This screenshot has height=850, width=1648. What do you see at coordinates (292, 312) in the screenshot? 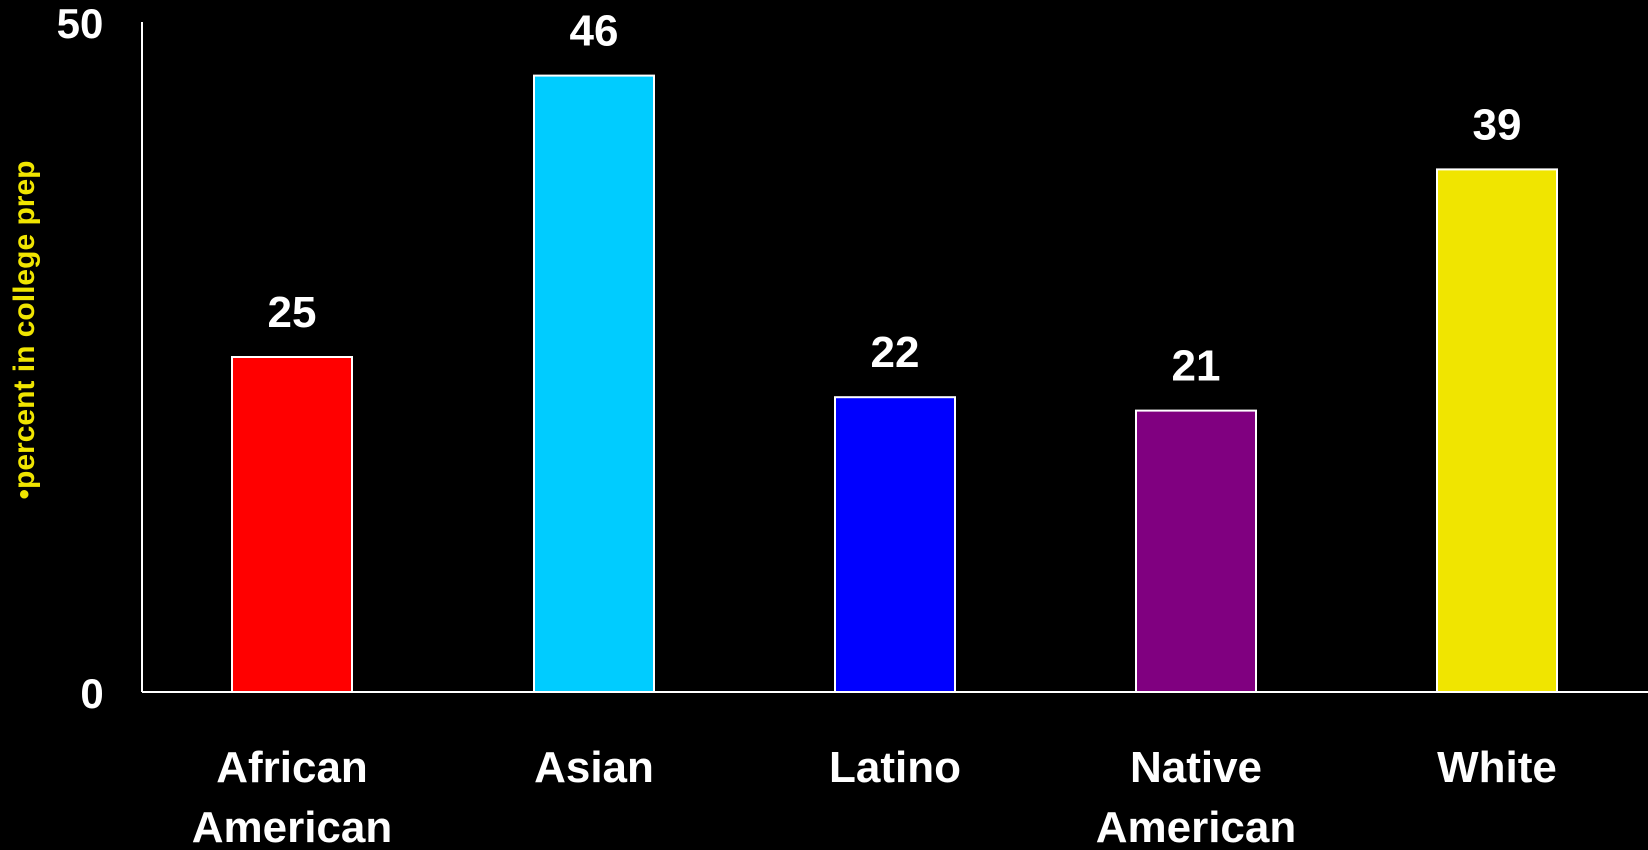
I see `bar-value-label-0: 25` at bounding box center [292, 312].